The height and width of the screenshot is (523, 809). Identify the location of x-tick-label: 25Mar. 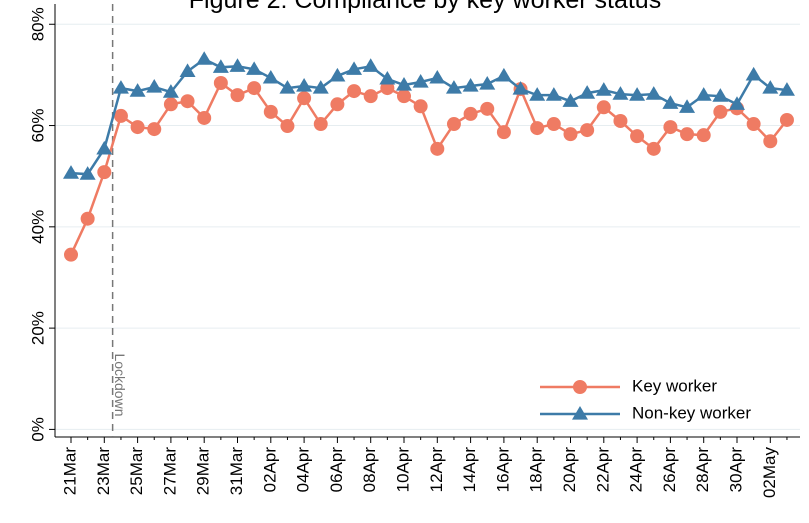
(136, 471).